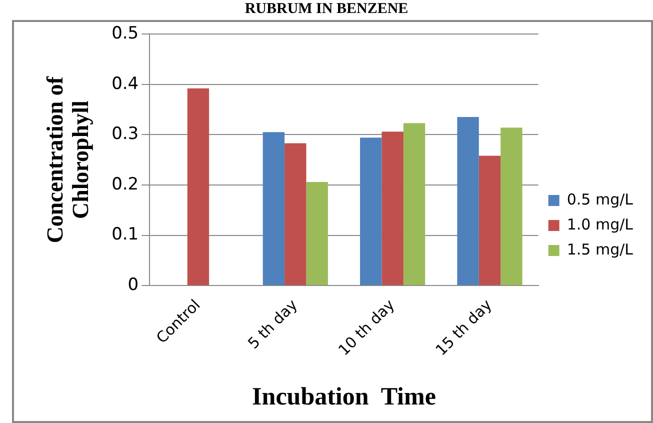  I want to click on y-tick-label: 0.1, so click(125, 234).